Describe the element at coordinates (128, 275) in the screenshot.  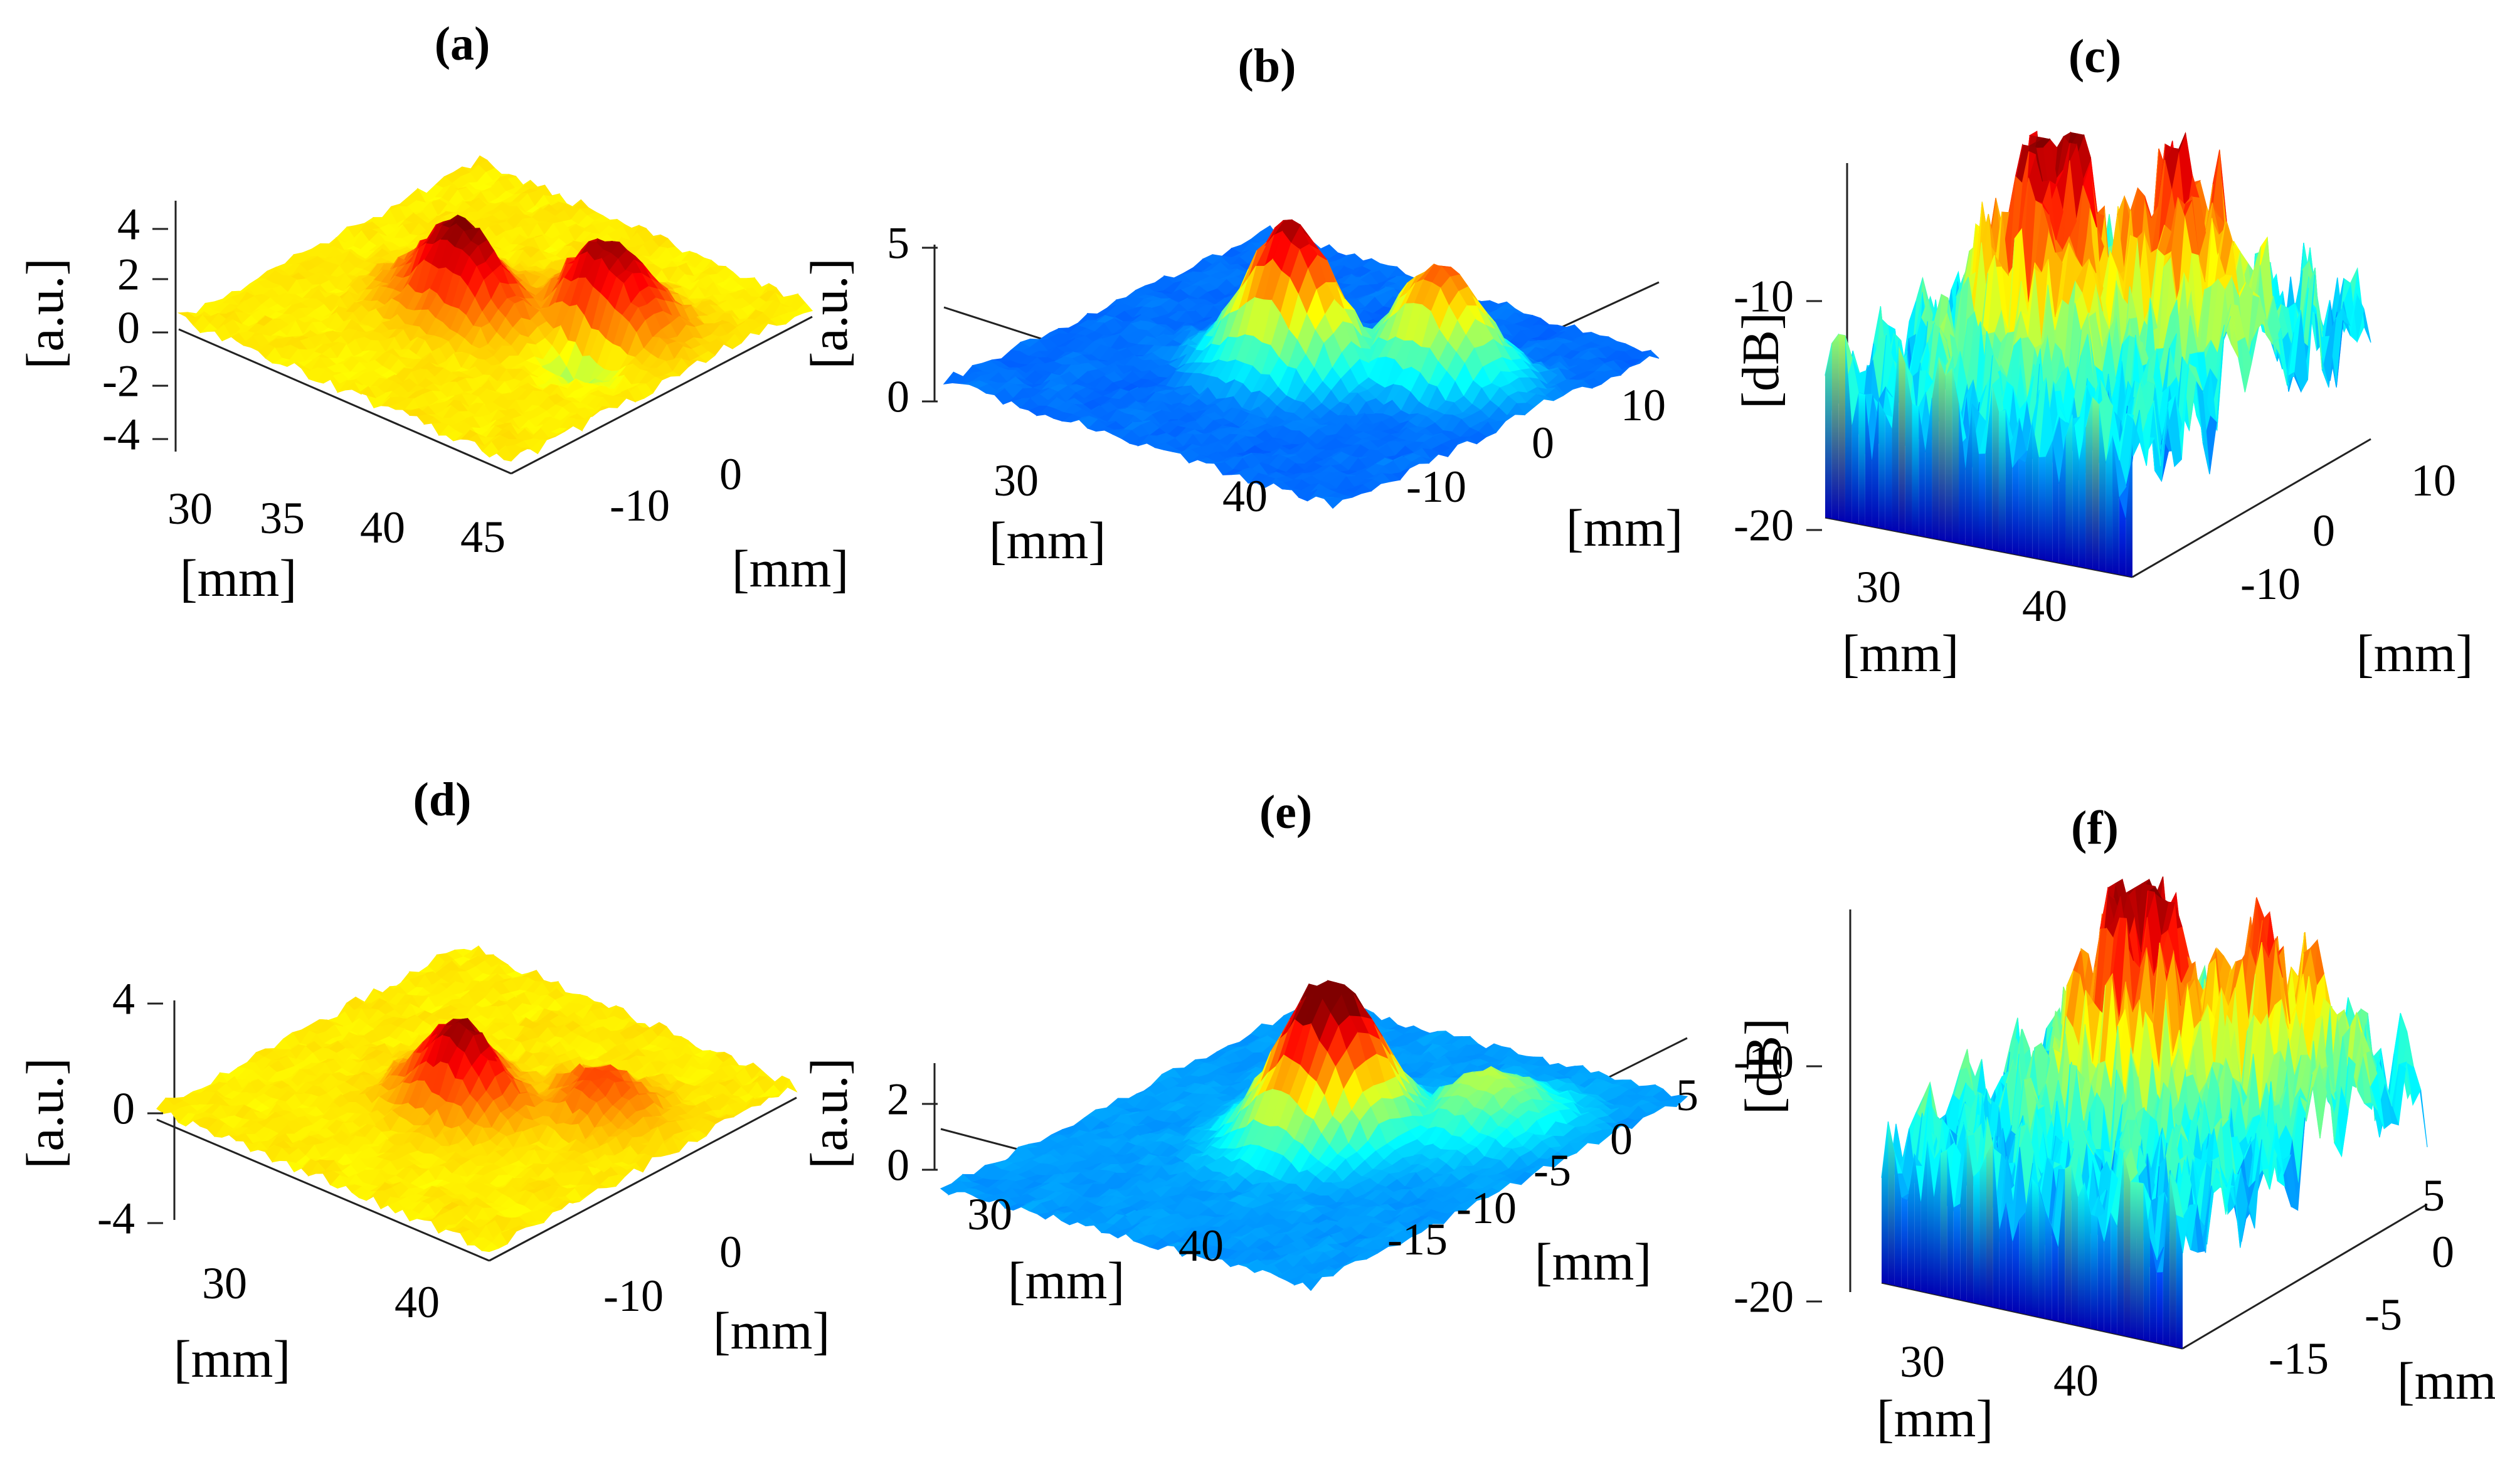
I see `z-tick-label: 2` at that location.